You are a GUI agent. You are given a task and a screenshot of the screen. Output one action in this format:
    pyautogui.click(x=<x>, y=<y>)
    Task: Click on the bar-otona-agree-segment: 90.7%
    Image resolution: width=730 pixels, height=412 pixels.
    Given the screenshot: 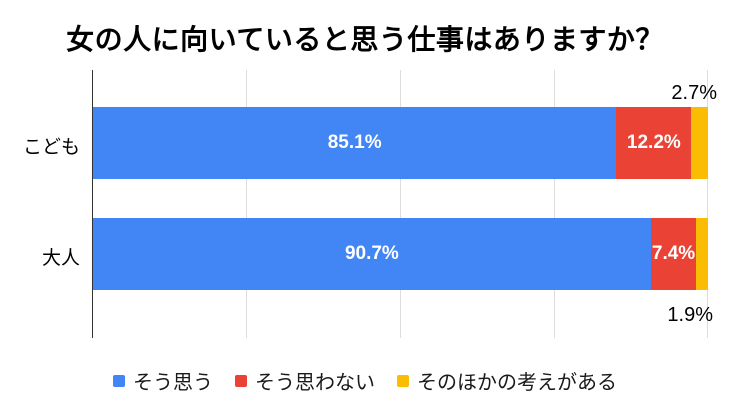 What is the action you would take?
    pyautogui.click(x=372, y=254)
    